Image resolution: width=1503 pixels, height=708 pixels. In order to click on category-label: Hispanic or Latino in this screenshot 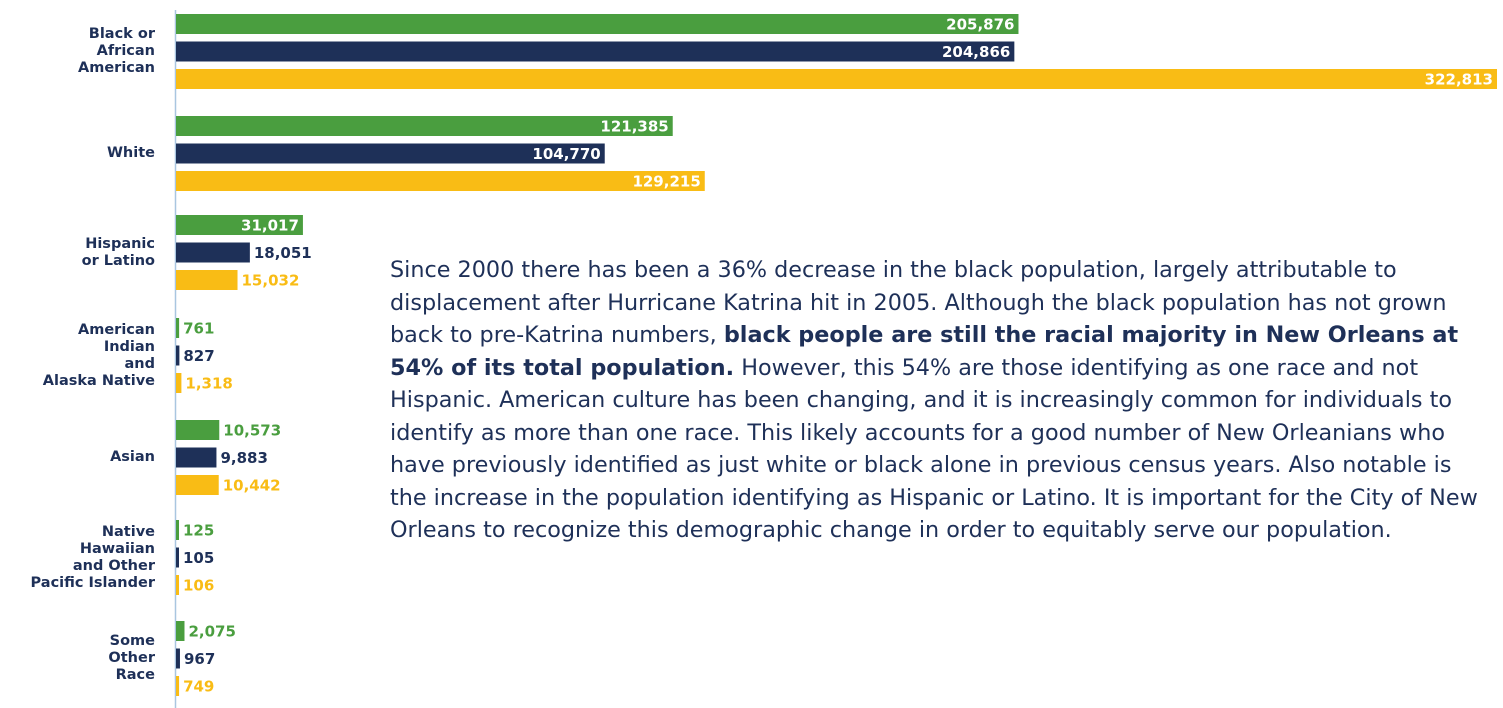, I will do `click(118, 252)`.